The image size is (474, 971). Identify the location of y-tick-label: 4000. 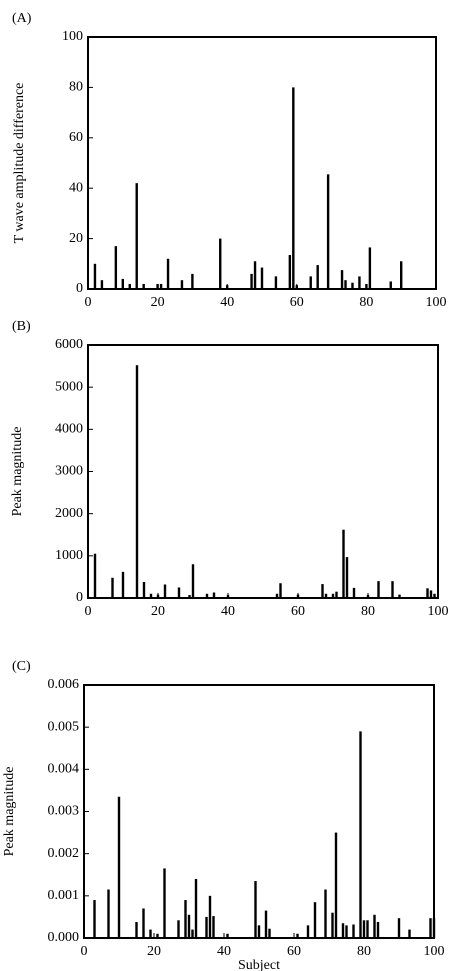
(69, 429).